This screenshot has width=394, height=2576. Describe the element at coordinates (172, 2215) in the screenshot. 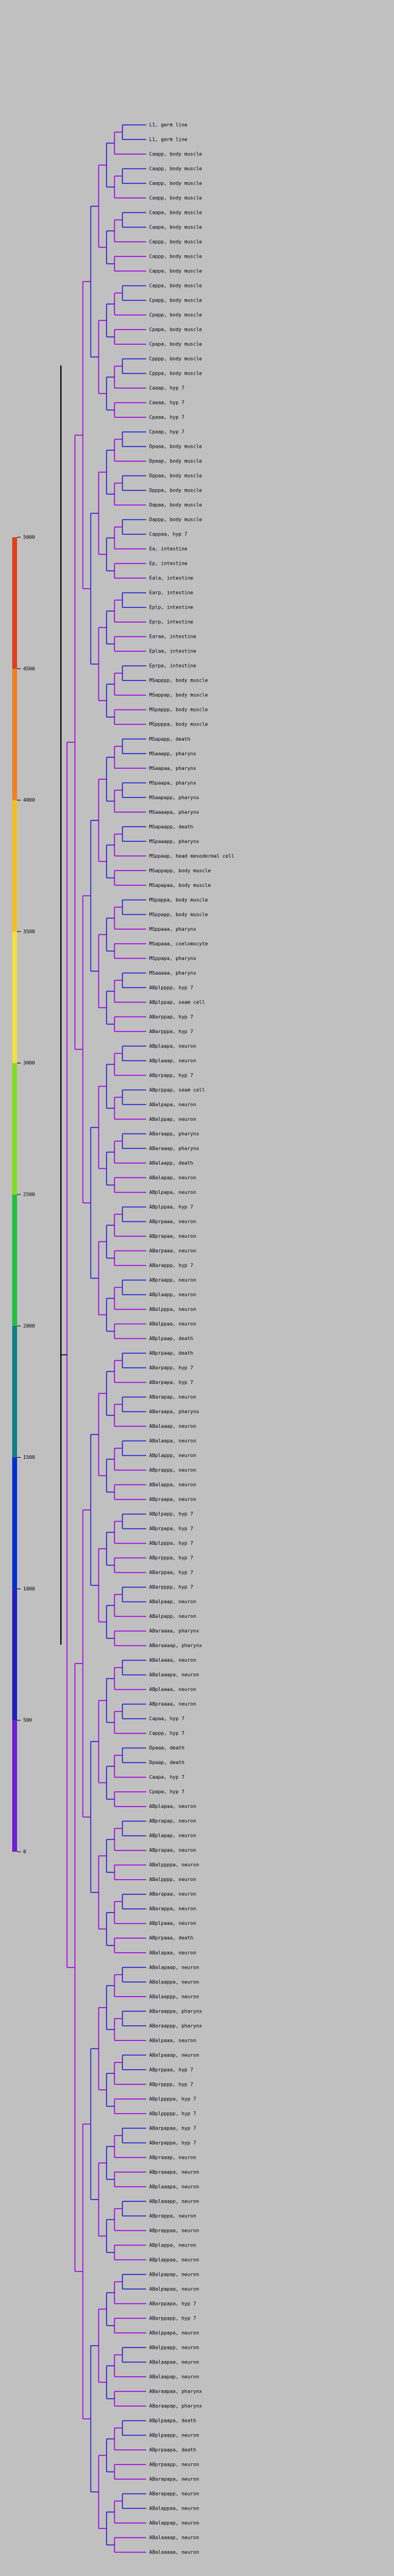

I see `leaf-label: ABprappa, neuron` at that location.